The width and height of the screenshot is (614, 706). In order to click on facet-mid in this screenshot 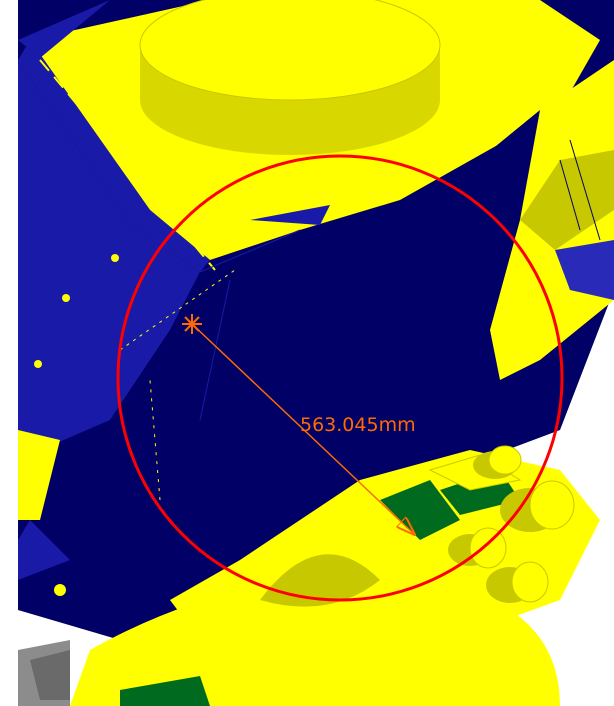, I will do `click(290, 215)`.